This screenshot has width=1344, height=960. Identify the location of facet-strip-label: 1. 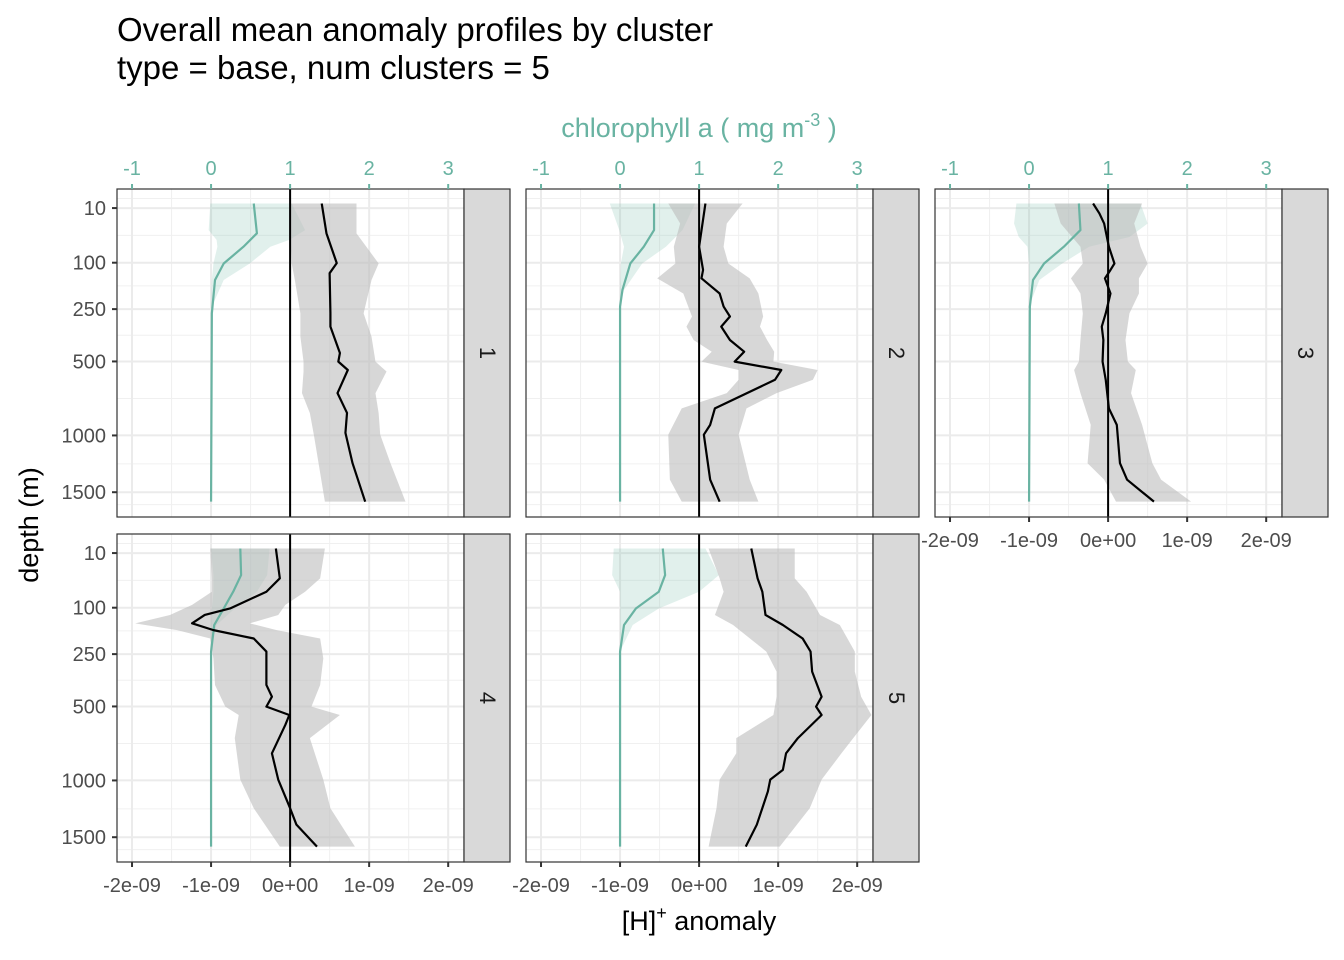
(487, 353).